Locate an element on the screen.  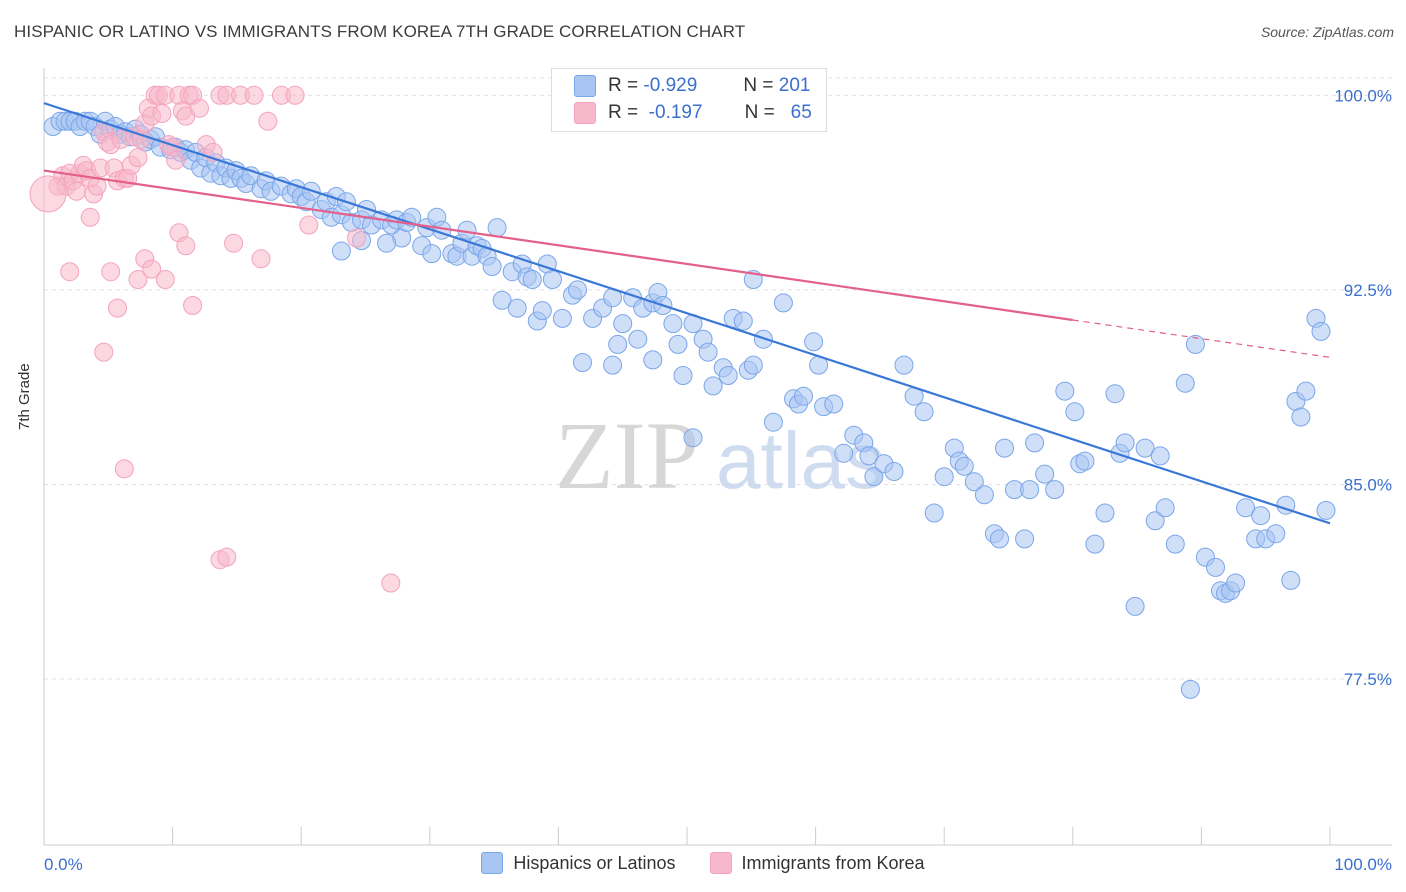
hispanic-legend-swatch is located at coordinates (492, 863).